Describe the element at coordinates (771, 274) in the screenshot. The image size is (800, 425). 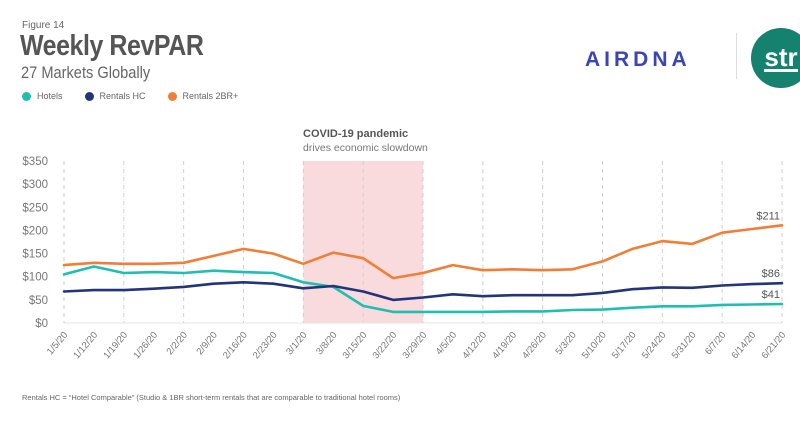
I see `end-value-label: $86` at that location.